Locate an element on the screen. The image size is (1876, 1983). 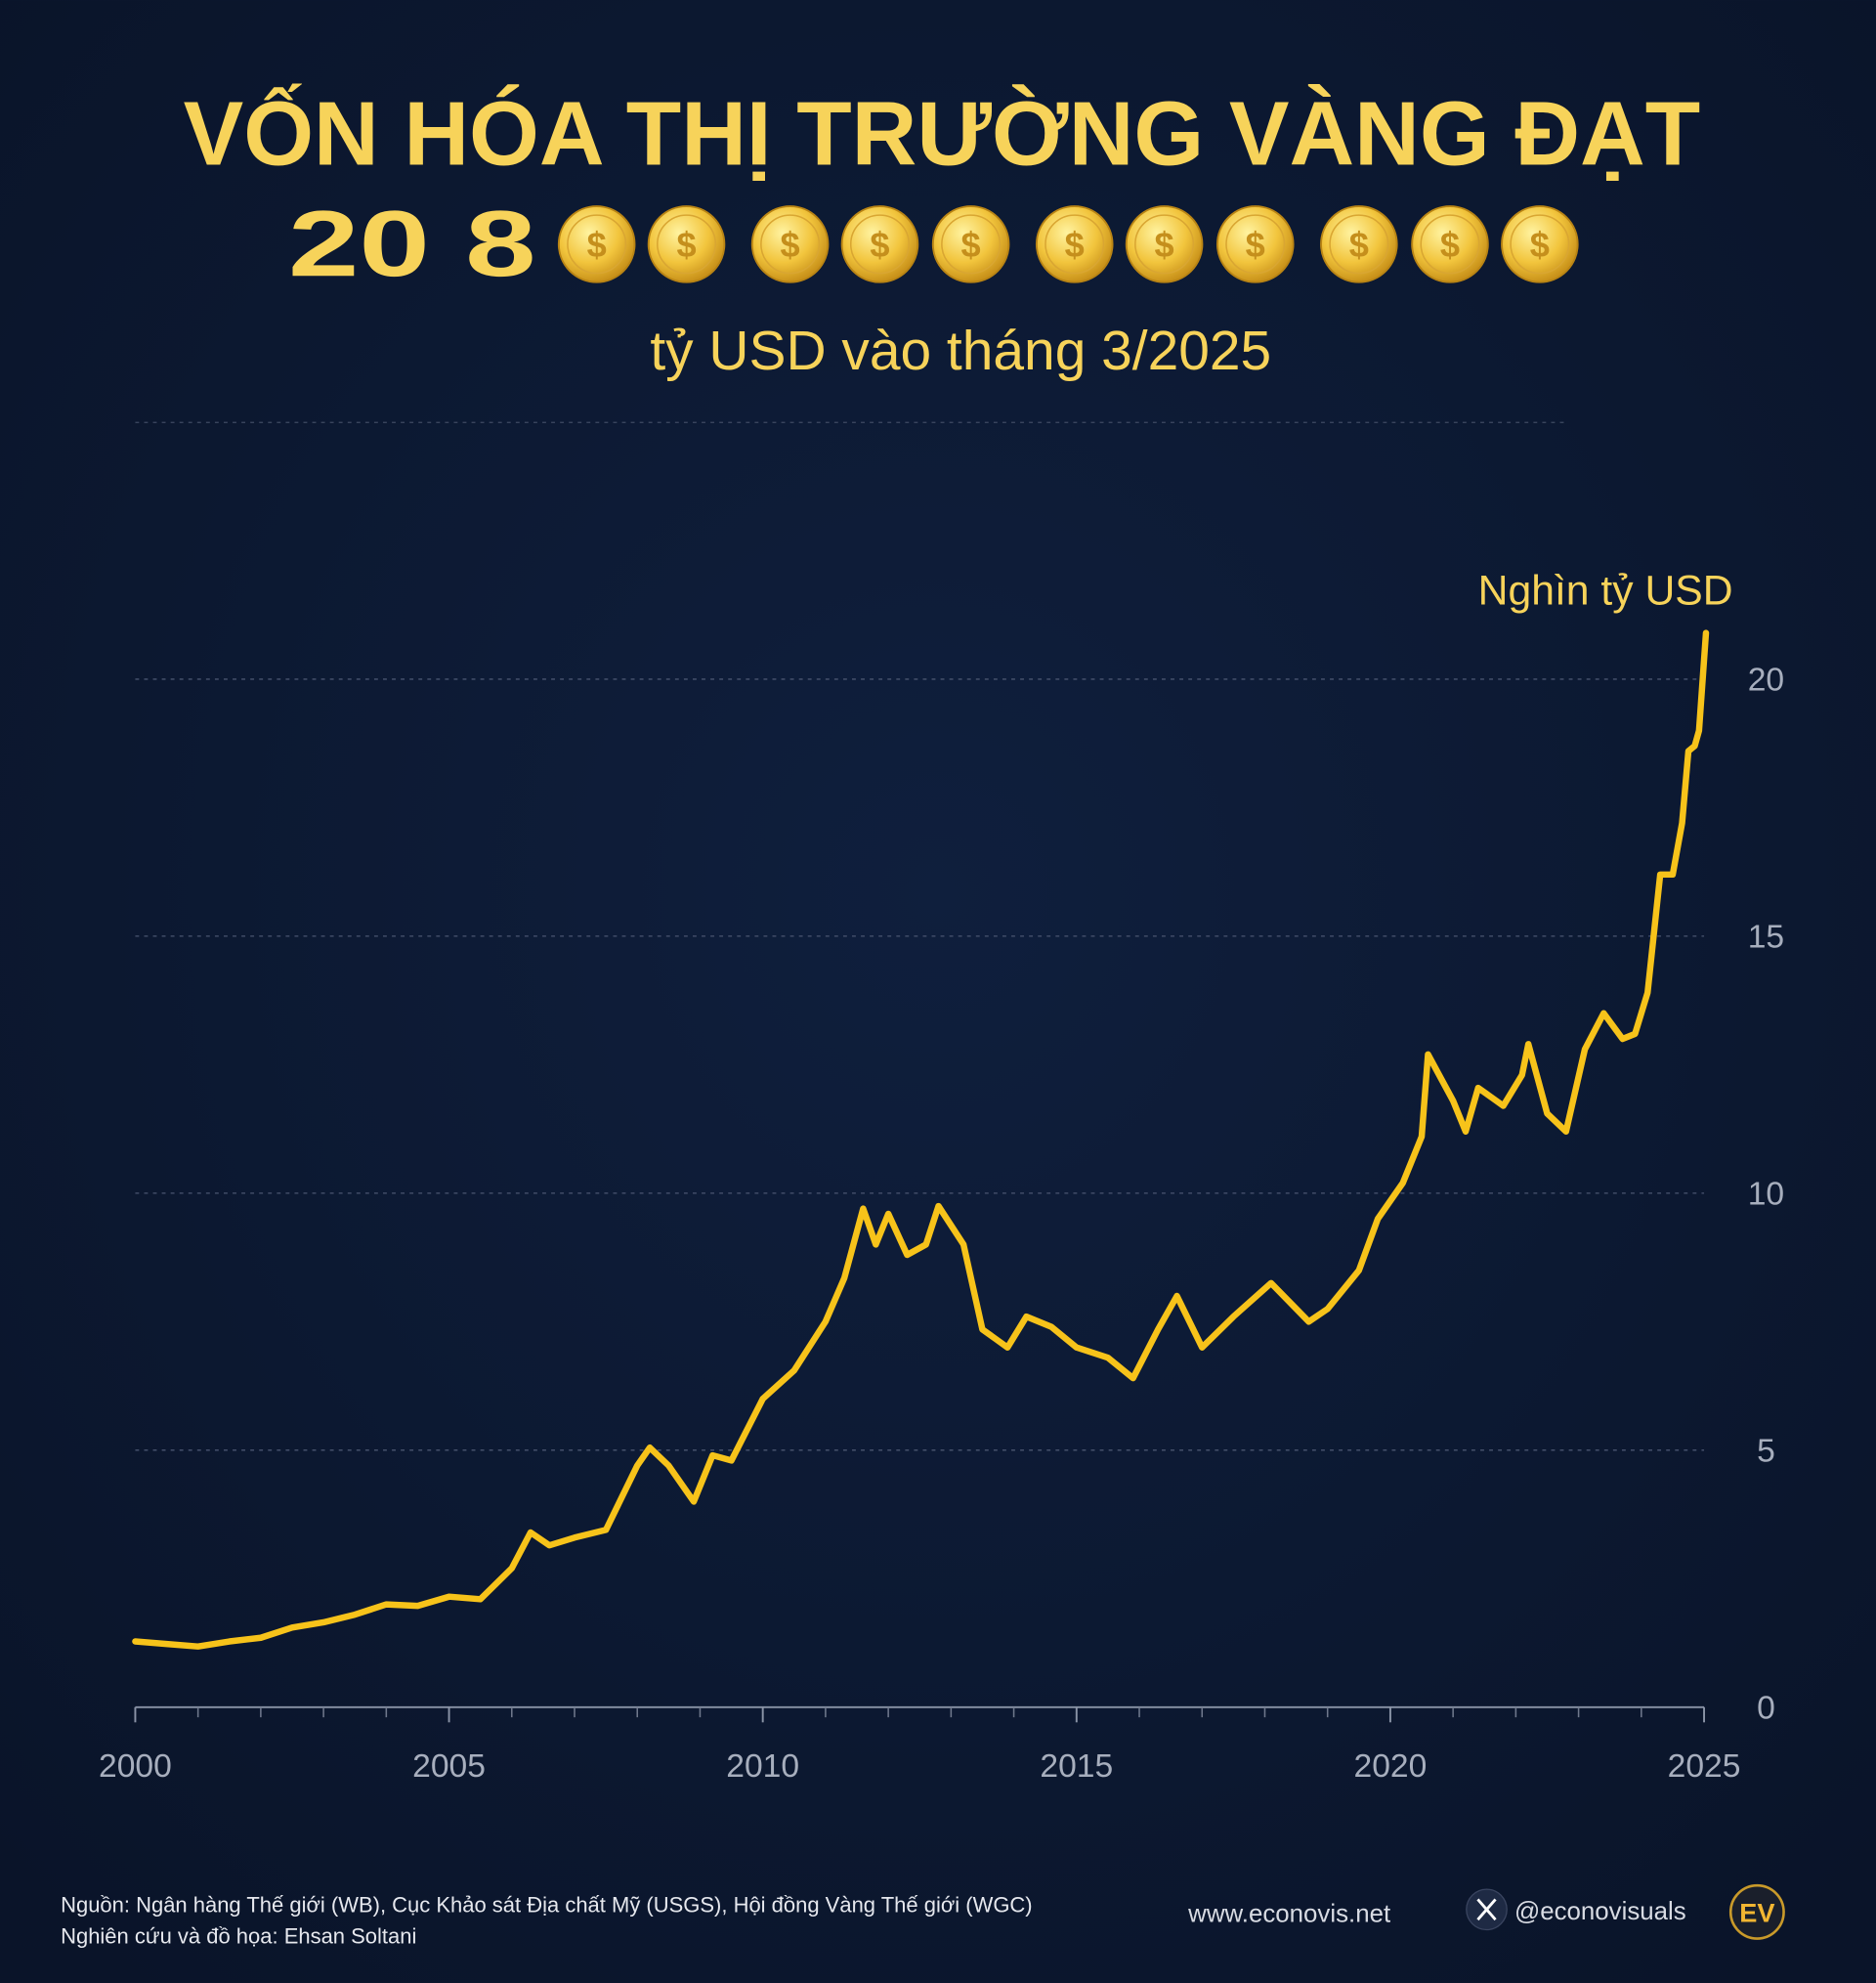
credit: Nghiên cứu và đồ họa: Ehsan Soltani is located at coordinates (238, 1936).